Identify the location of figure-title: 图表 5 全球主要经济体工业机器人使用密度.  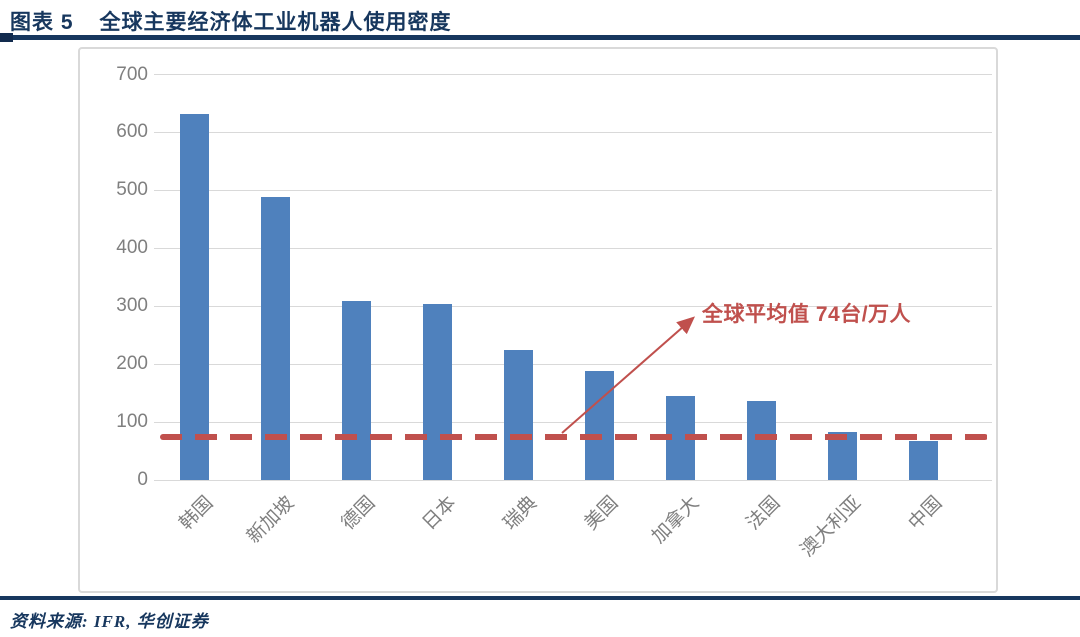
(231, 21).